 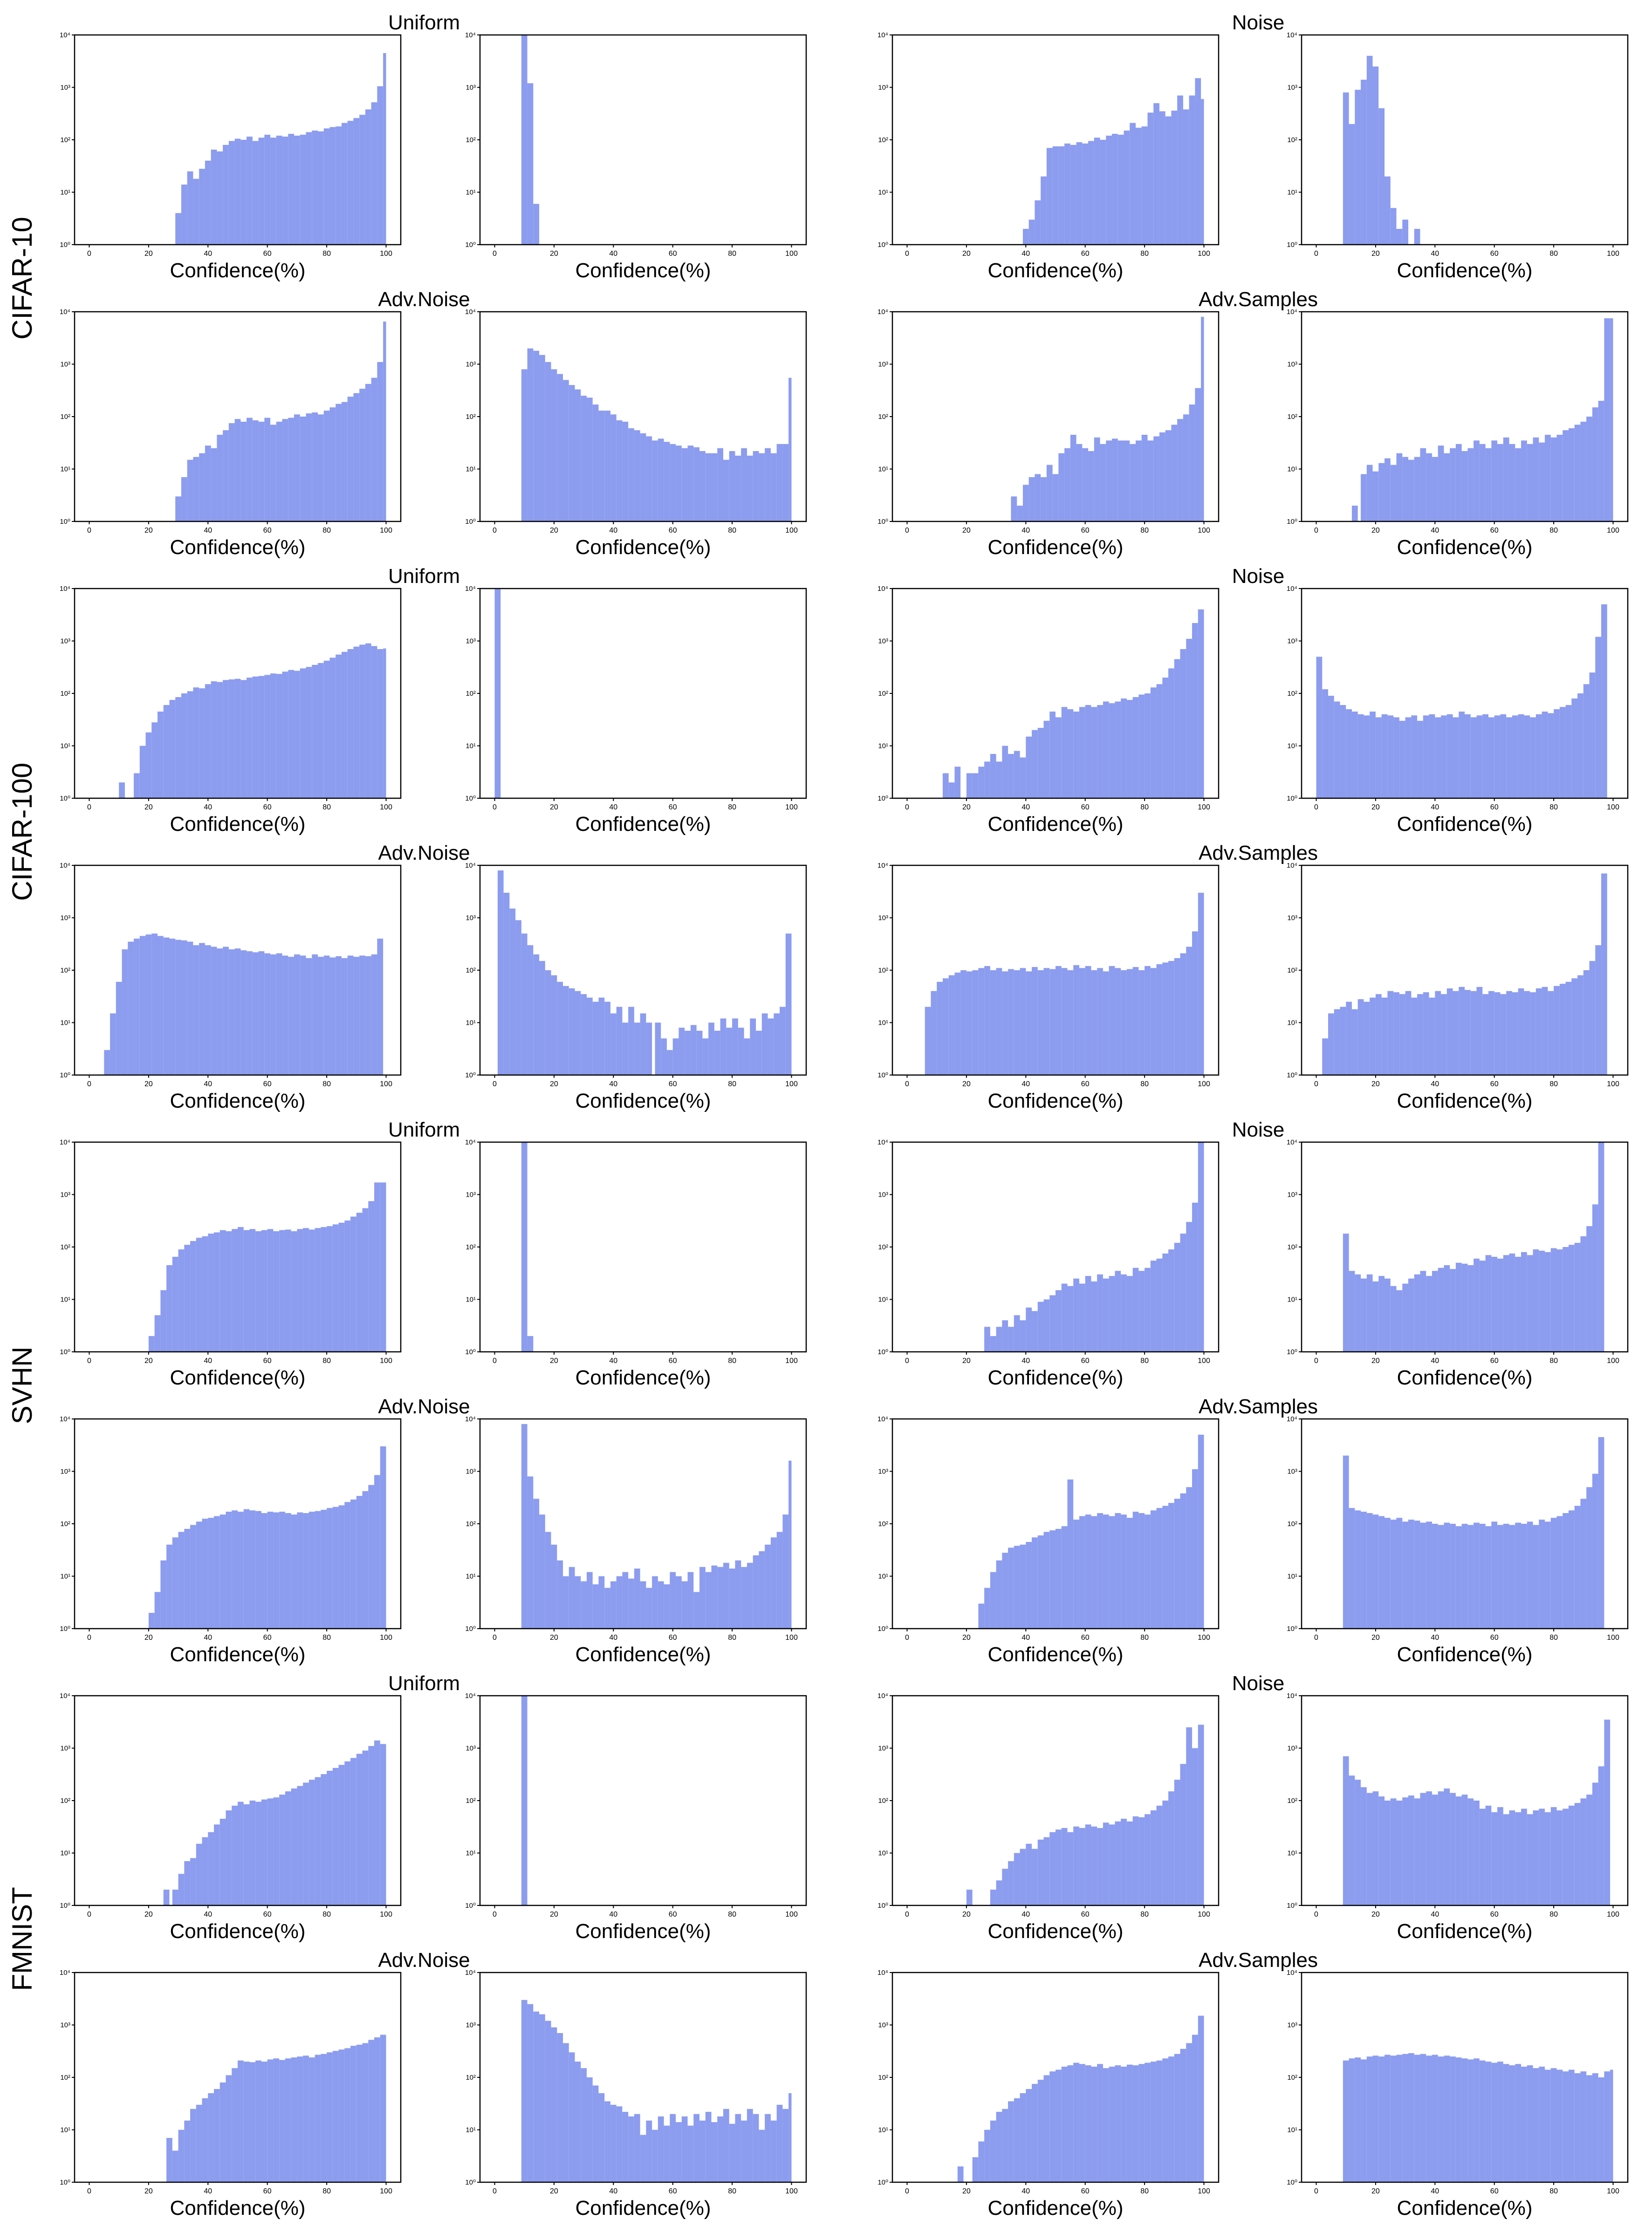 I want to click on y-tick-label: 10², so click(x=1292, y=1247).